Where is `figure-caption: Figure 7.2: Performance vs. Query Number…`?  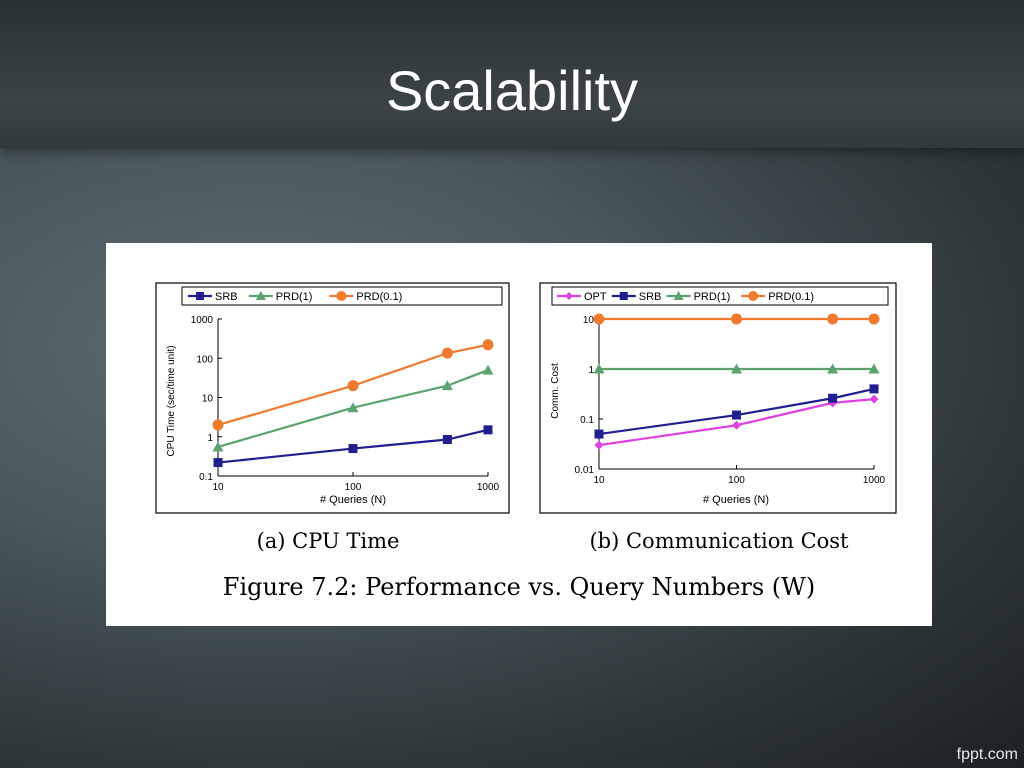 figure-caption: Figure 7.2: Performance vs. Query Number… is located at coordinates (519, 587).